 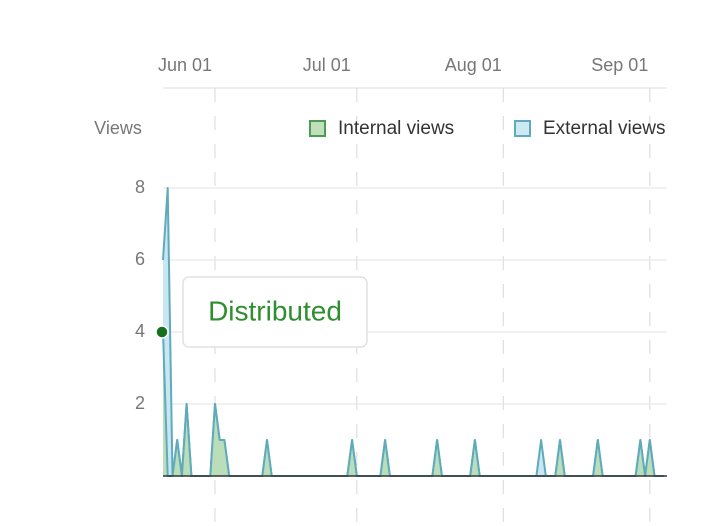 What do you see at coordinates (162, 332) in the screenshot?
I see `annotation-marker` at bounding box center [162, 332].